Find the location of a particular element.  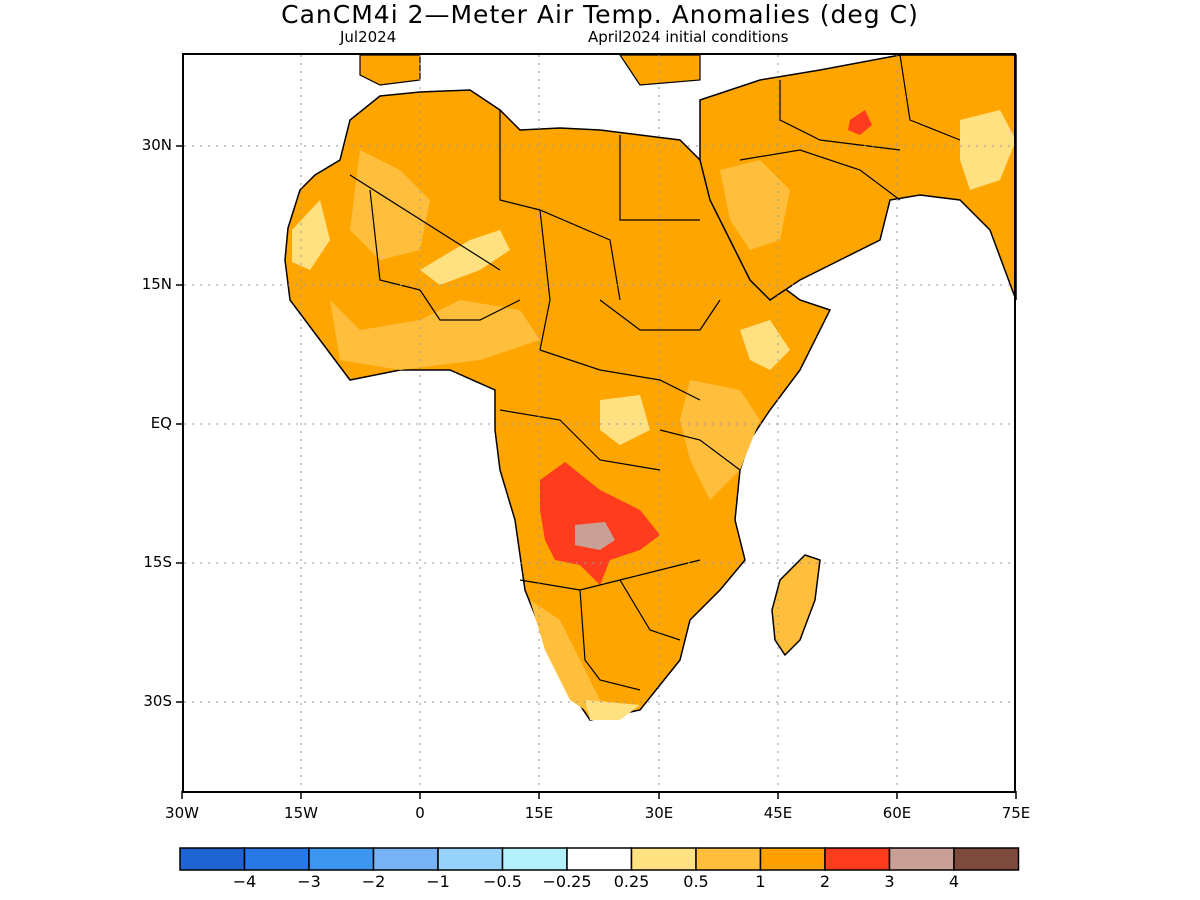

light-patch-sahel is located at coordinates (465, 257).